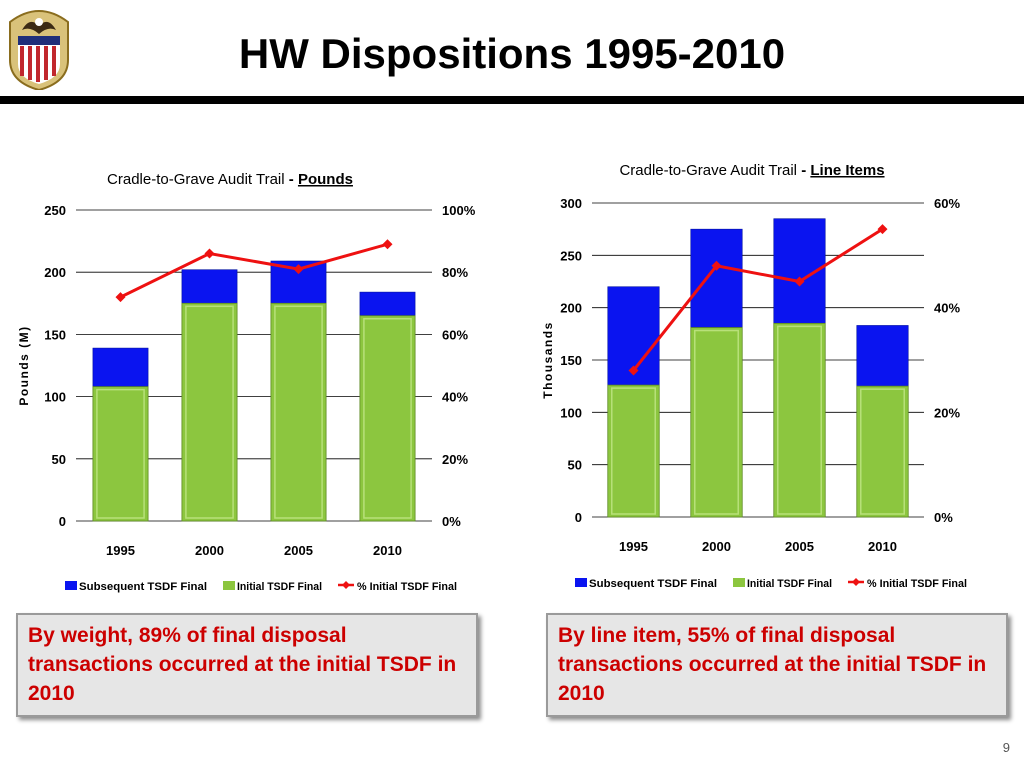 The image size is (1024, 768). Describe the element at coordinates (230, 179) in the screenshot. I see `chart-title: Cradle-to-Grave Audit Trail - Pounds` at that location.